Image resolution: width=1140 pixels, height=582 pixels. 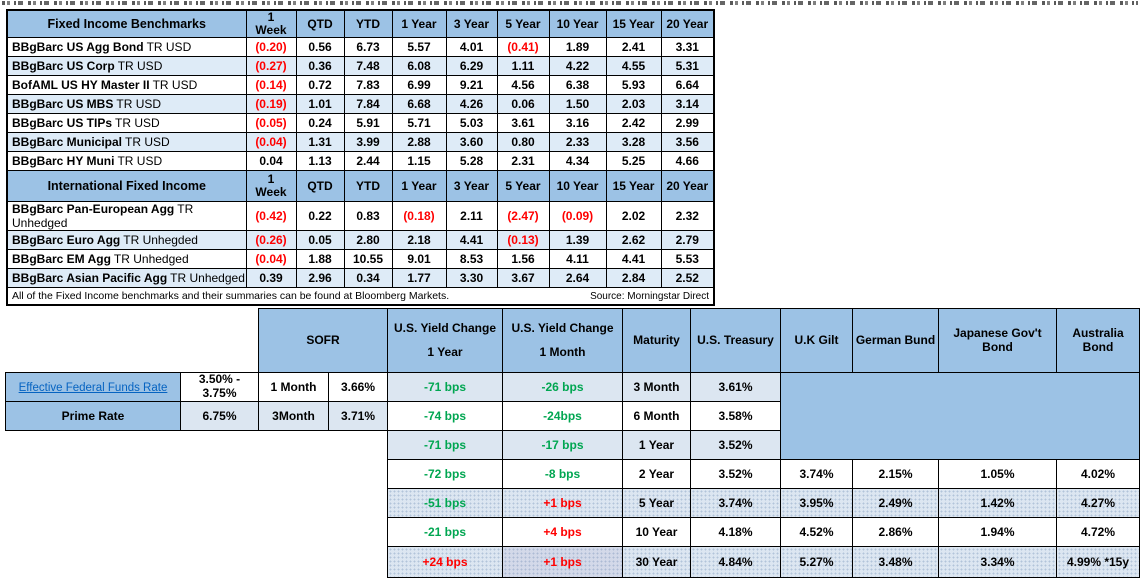 What do you see at coordinates (271, 259) in the screenshot?
I see `period-value-cell: (0.04)` at bounding box center [271, 259].